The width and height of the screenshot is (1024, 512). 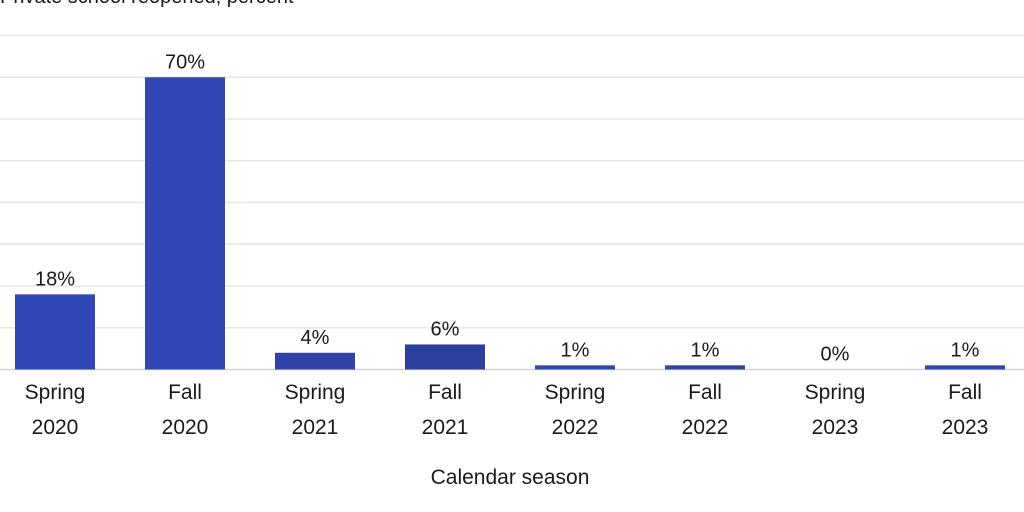 What do you see at coordinates (315, 338) in the screenshot?
I see `data-label: 4%` at bounding box center [315, 338].